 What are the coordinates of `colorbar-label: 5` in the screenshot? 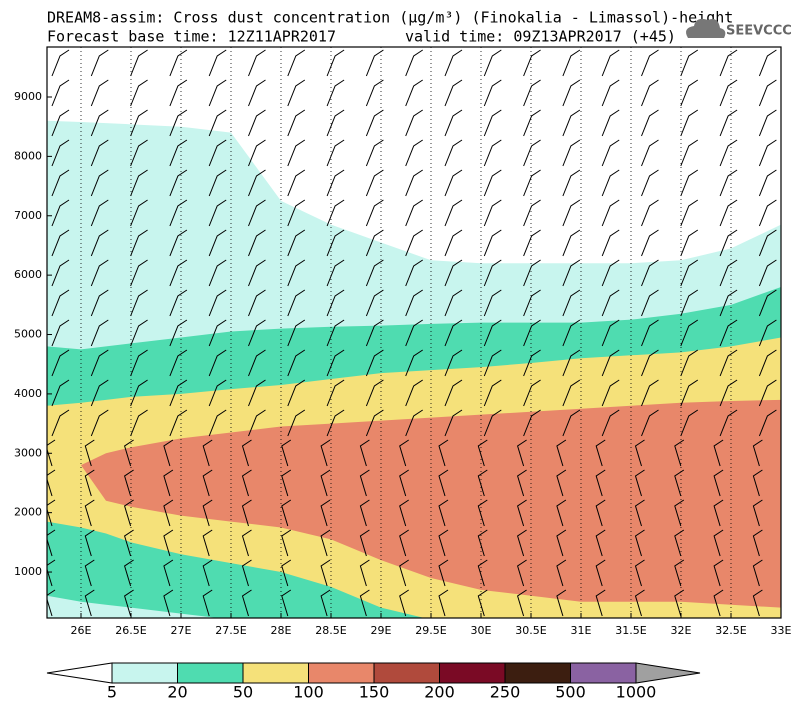 It's located at (112, 692).